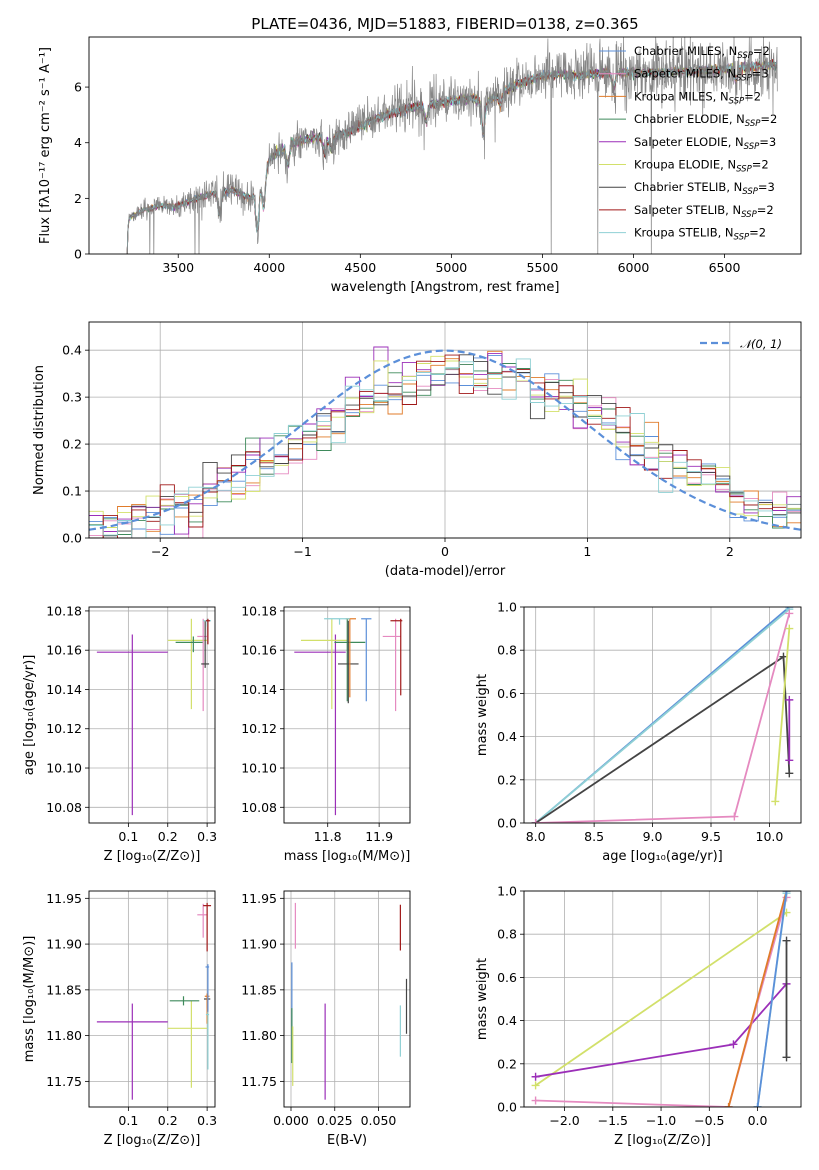 The width and height of the screenshot is (819, 1170). I want to click on x-axis-label: mass [log₁₀(M/M⊙)], so click(347, 856).